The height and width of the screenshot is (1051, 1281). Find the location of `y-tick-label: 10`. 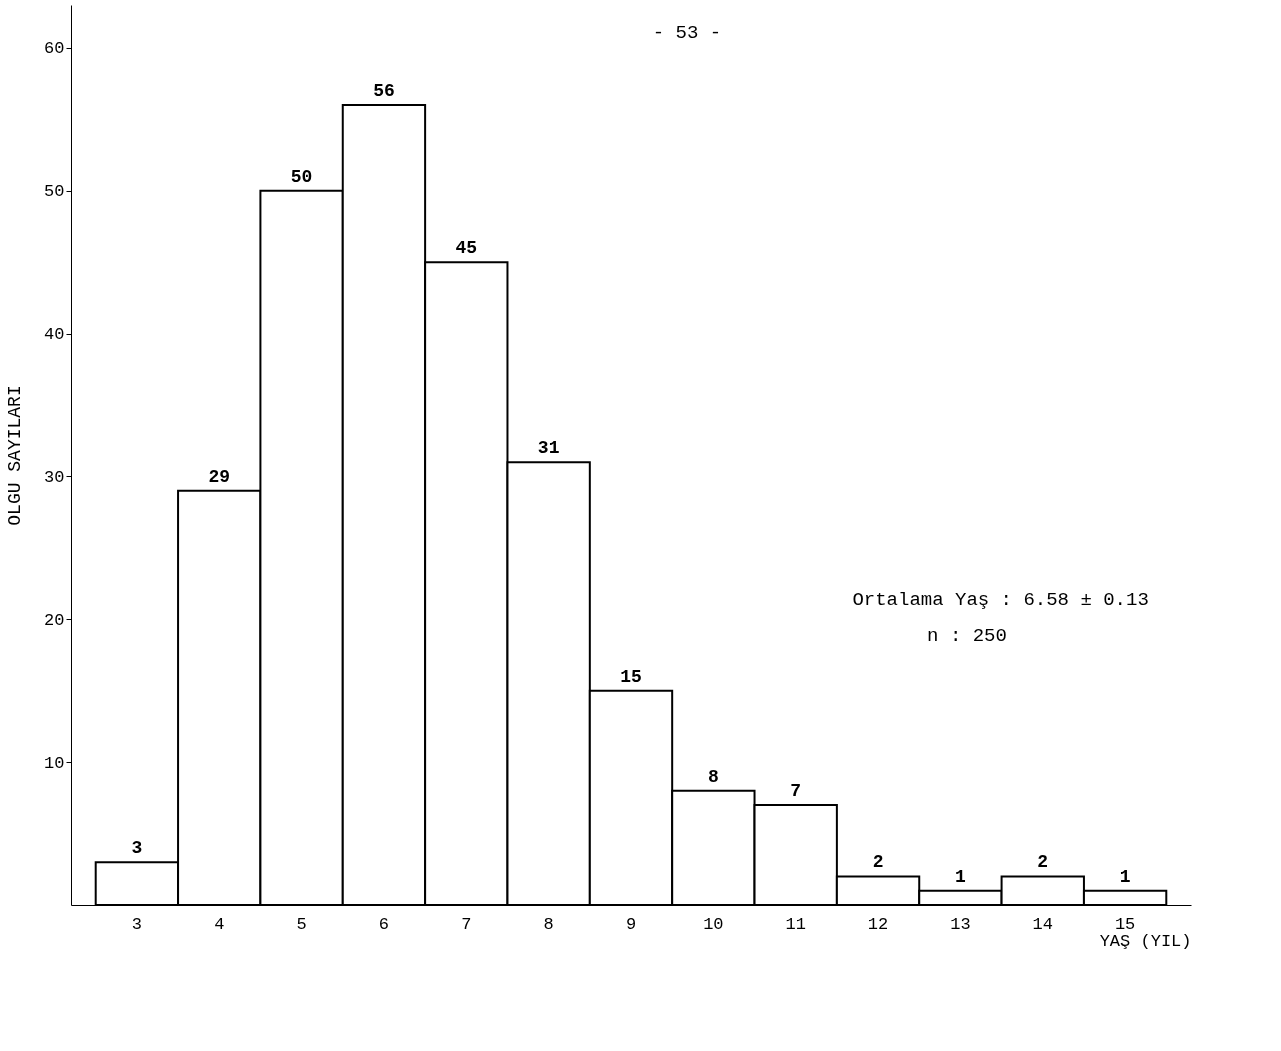

y-tick-label: 10 is located at coordinates (54, 763).